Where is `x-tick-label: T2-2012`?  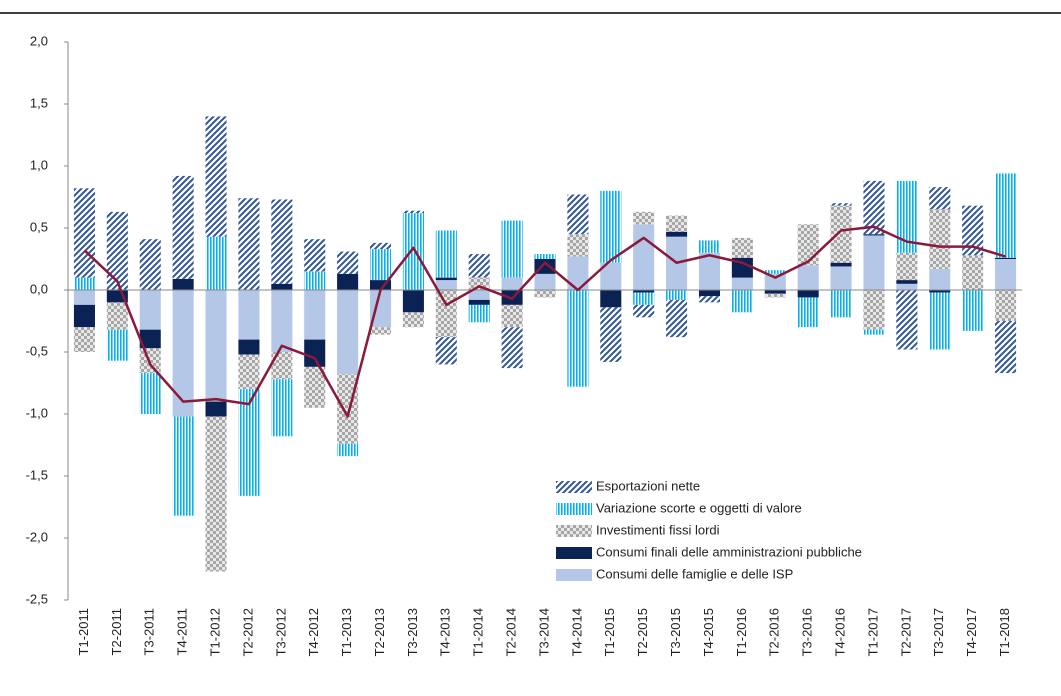 x-tick-label: T2-2012 is located at coordinates (247, 632).